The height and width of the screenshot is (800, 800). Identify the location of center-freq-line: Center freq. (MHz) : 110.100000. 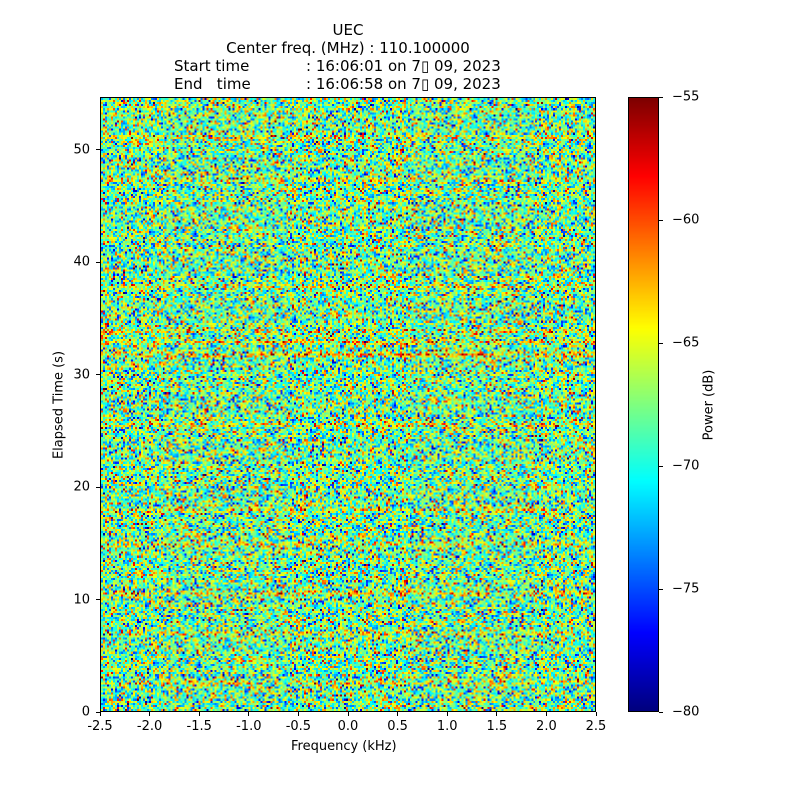
(348, 48).